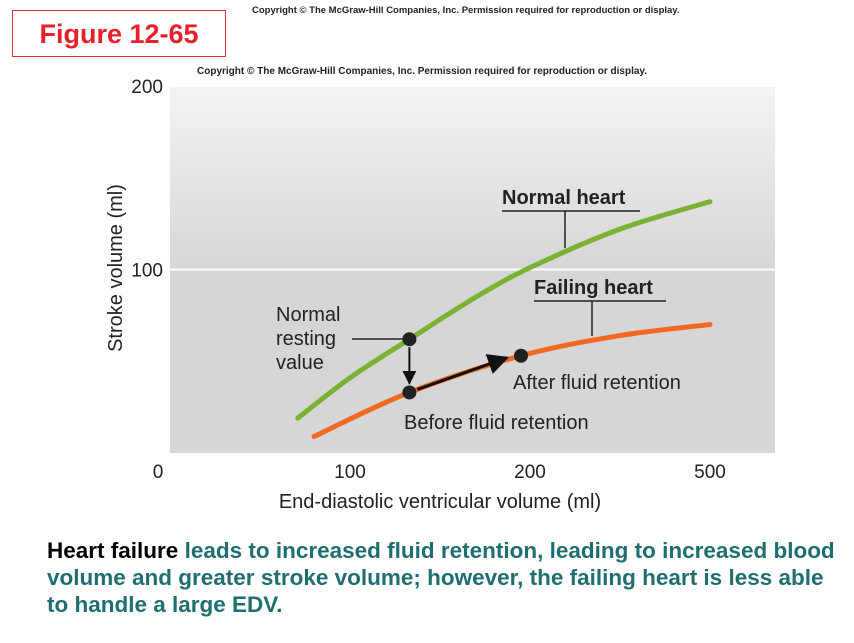 The width and height of the screenshot is (854, 643). What do you see at coordinates (350, 472) in the screenshot?
I see `x-tick-label: 100` at bounding box center [350, 472].